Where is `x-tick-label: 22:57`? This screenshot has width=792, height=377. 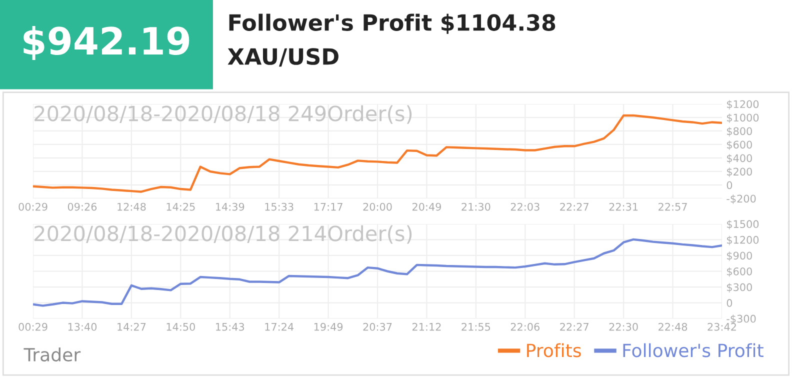 x-tick-label: 22:57 is located at coordinates (672, 206).